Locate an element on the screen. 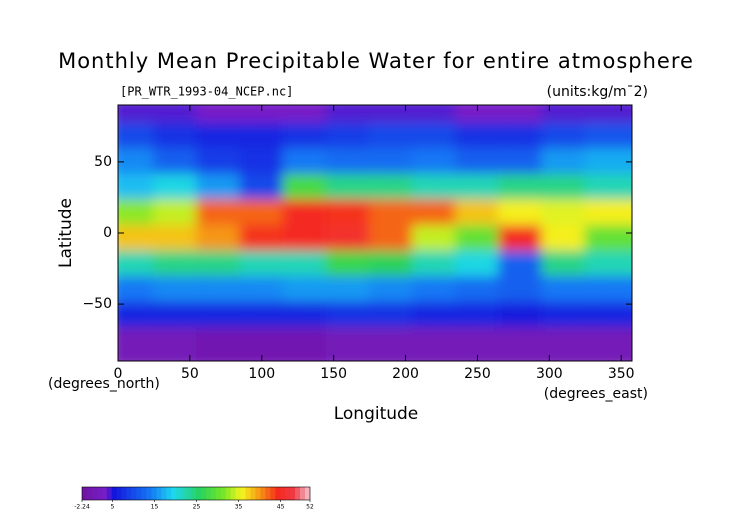  y-tick-label: 50 is located at coordinates (103, 162).